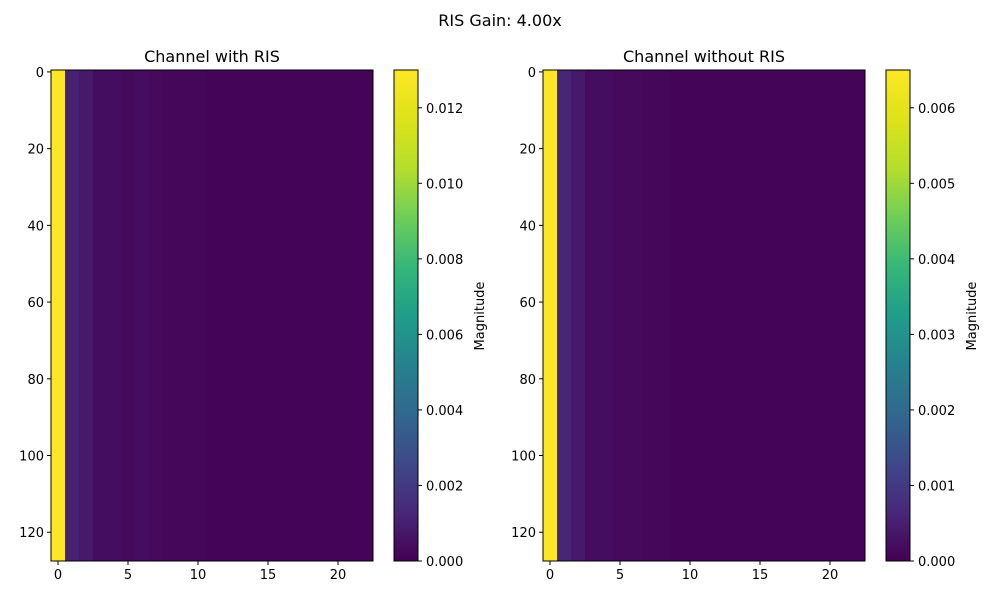 Image resolution: width=1000 pixels, height=604 pixels. I want to click on figure-suptitle: RIS Gain: 4.00x, so click(499, 20).